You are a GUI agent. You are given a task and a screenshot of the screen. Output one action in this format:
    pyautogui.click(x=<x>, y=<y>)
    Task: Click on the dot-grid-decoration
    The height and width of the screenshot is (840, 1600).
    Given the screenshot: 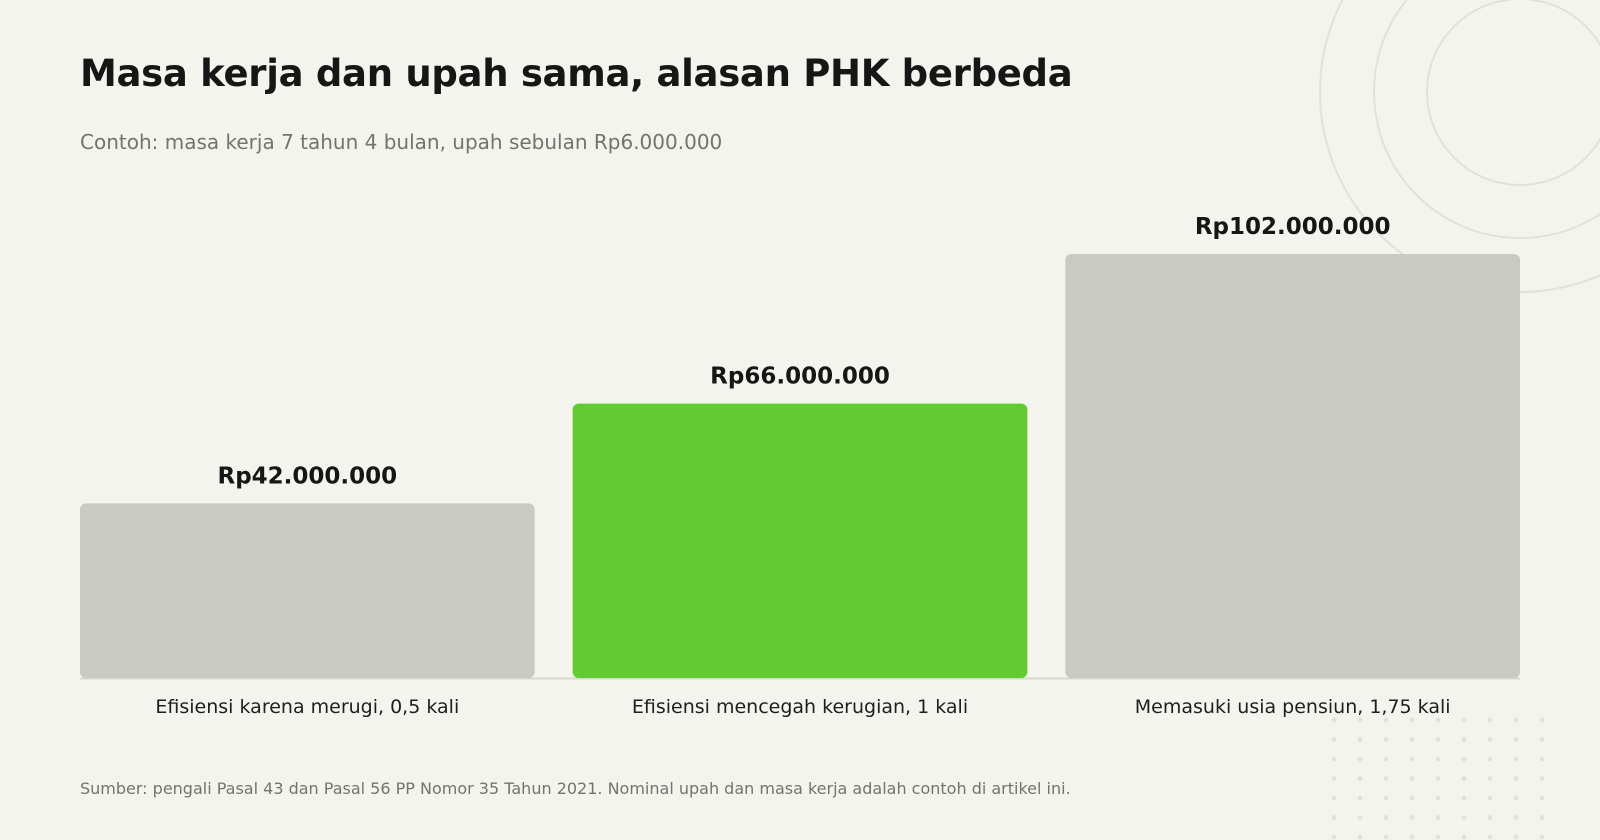 What is the action you would take?
    pyautogui.click(x=1438, y=778)
    